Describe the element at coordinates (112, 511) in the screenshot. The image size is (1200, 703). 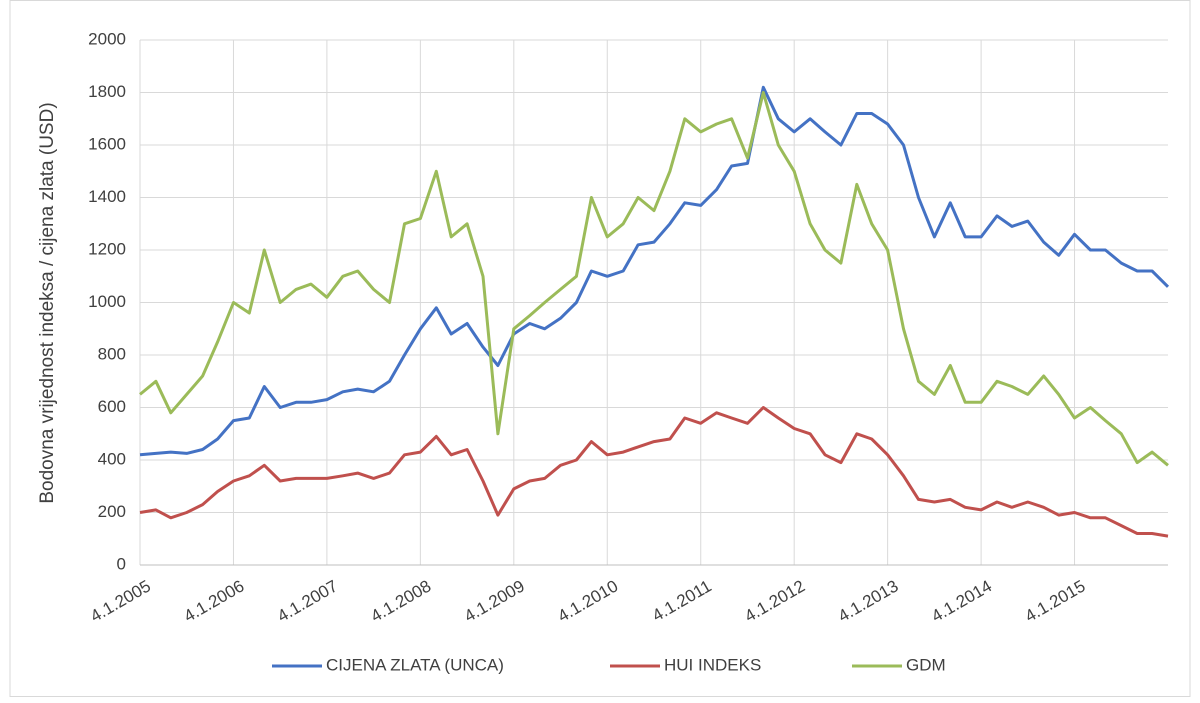
I see `y-tick-label: 200` at that location.